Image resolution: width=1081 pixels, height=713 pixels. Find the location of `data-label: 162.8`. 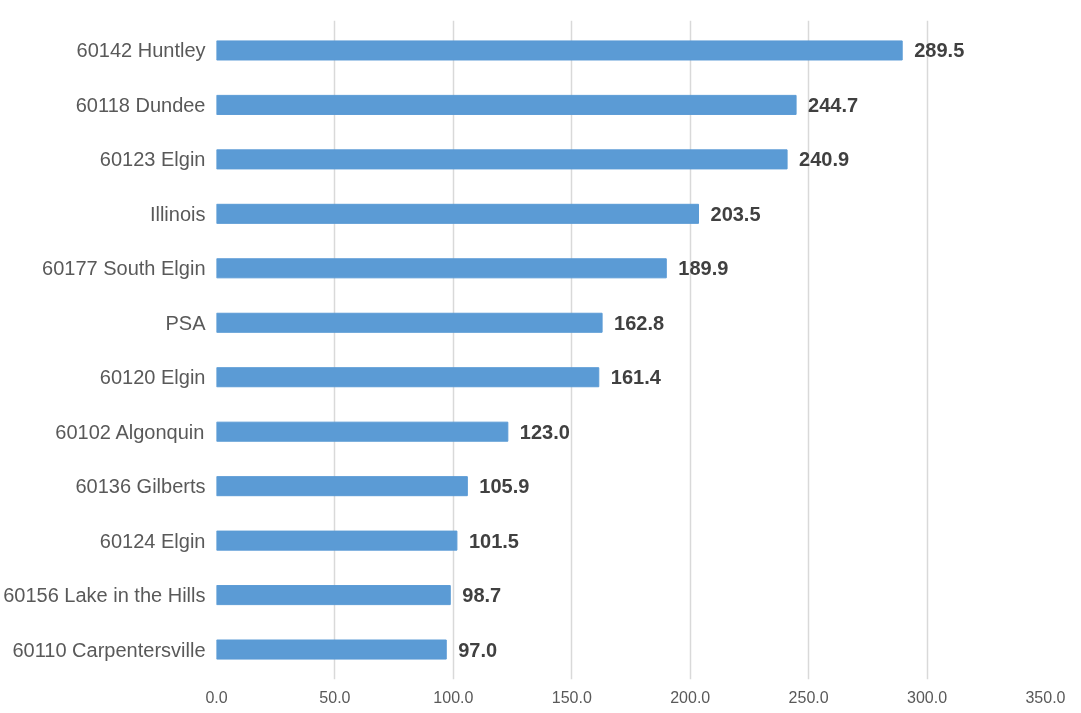

data-label: 162.8 is located at coordinates (639, 322).